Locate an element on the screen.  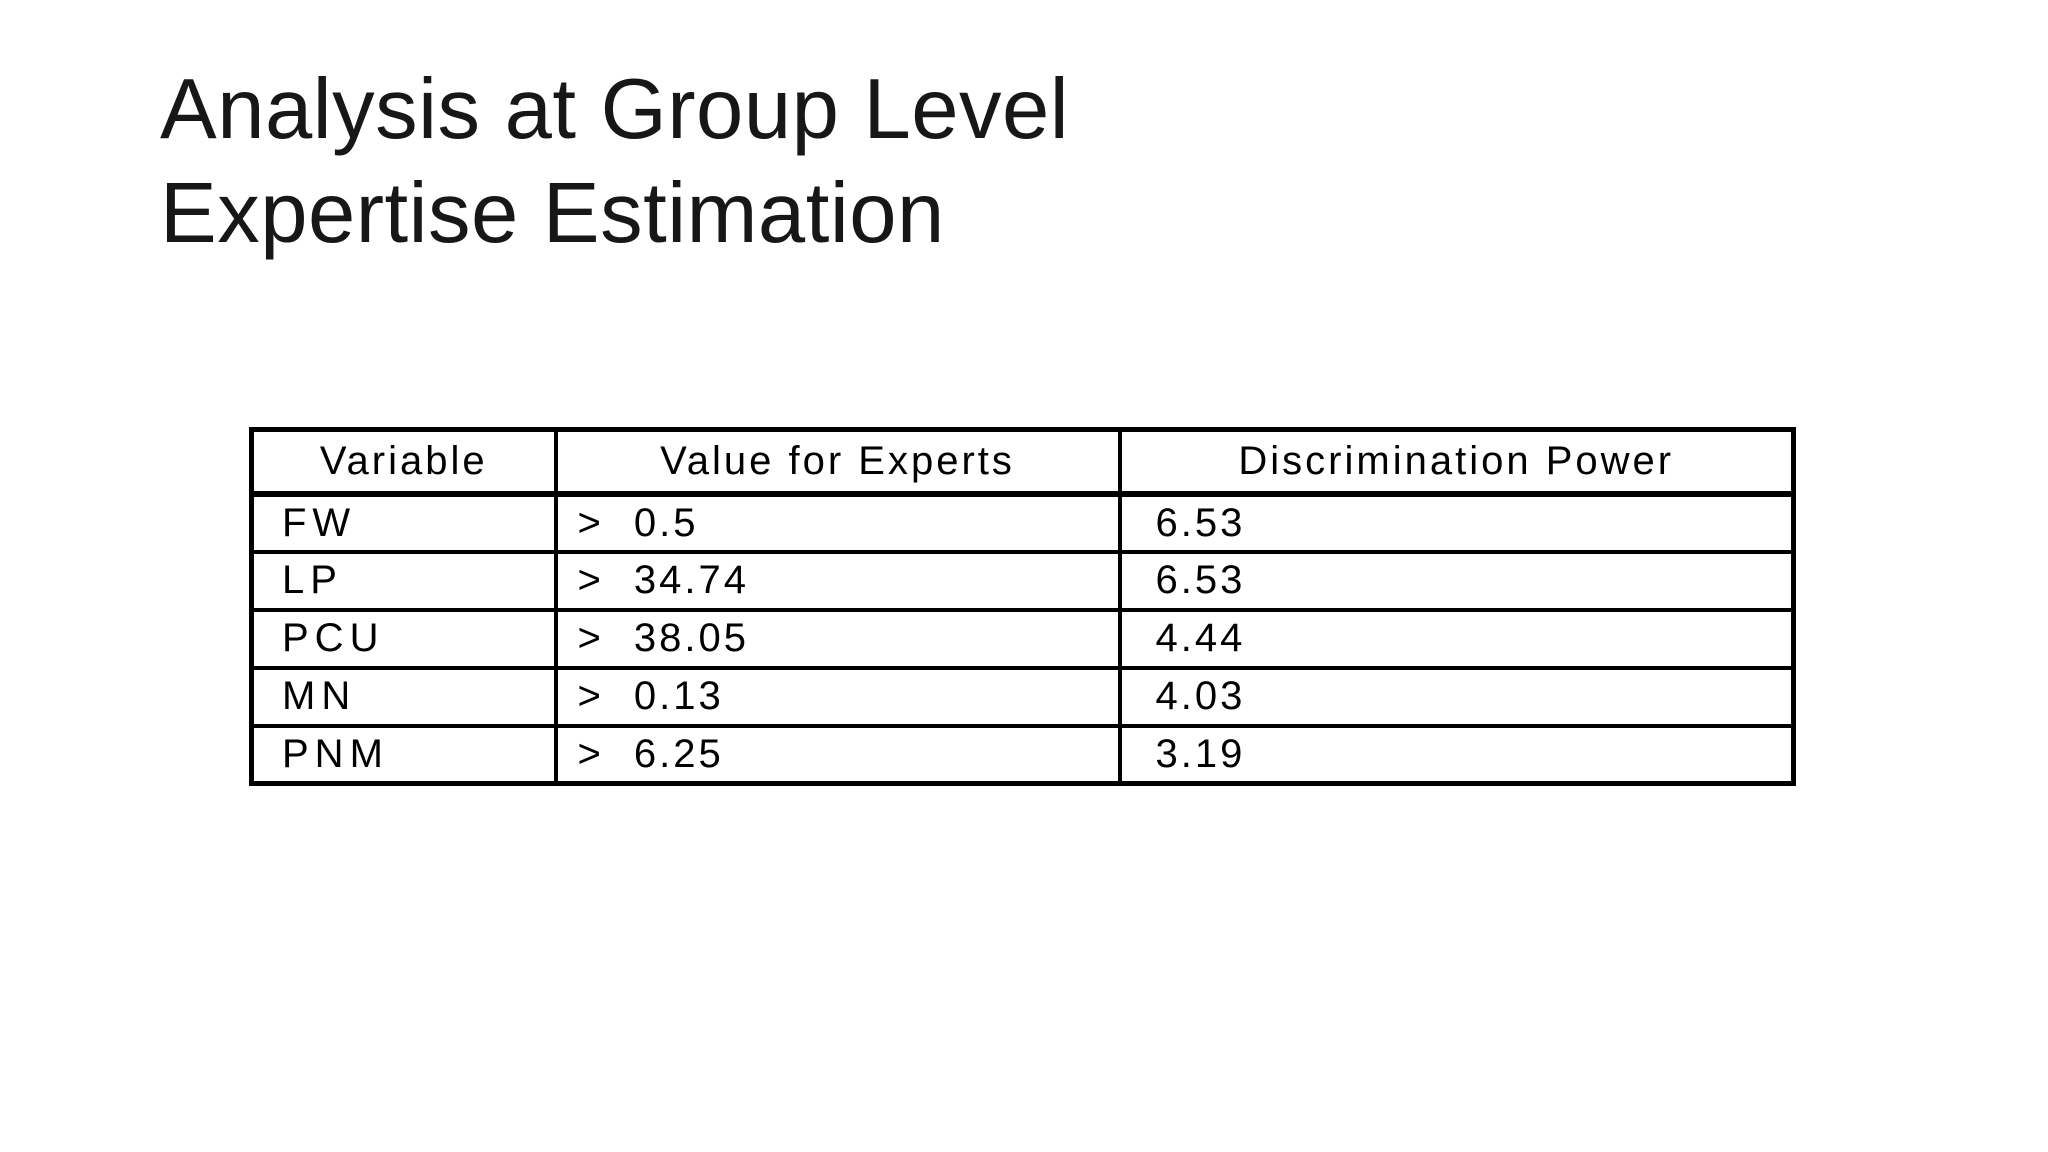
title-line-2: Expertise Estimation is located at coordinates (552, 213).